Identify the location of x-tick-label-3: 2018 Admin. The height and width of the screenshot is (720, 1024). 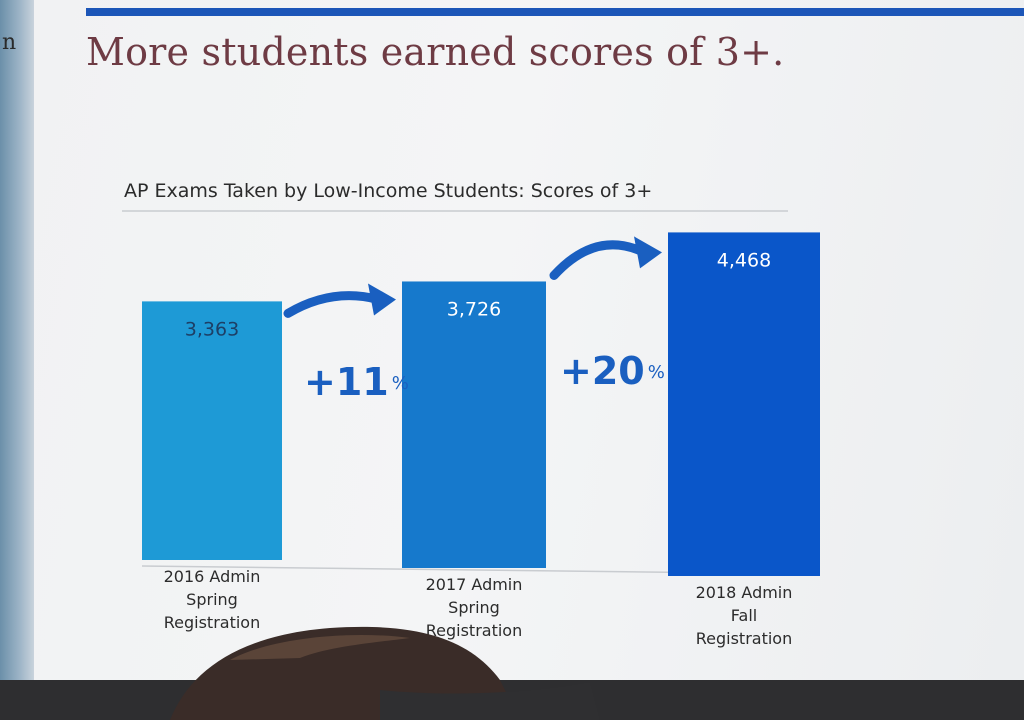
(744, 592).